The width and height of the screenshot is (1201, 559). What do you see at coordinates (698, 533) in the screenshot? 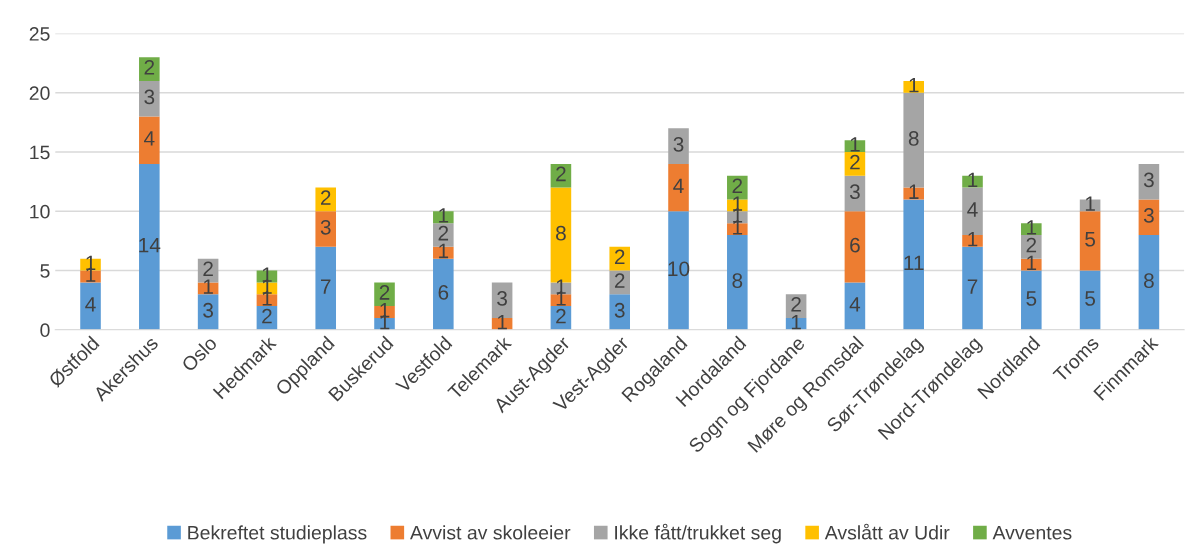
I see `legend-label: Ikke fått/trukket seg` at bounding box center [698, 533].